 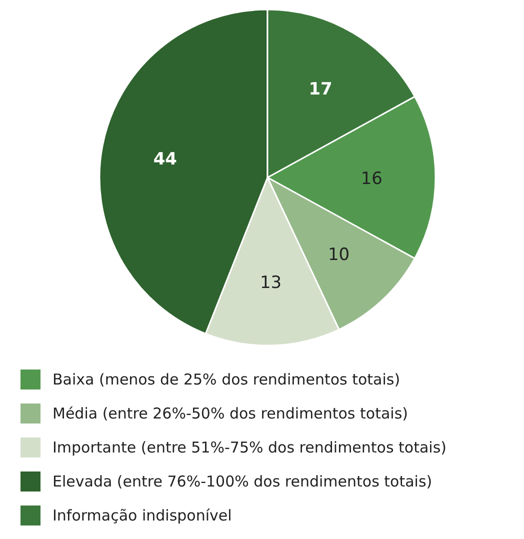 What do you see at coordinates (271, 283) in the screenshot?
I see `data-label: 13` at bounding box center [271, 283].